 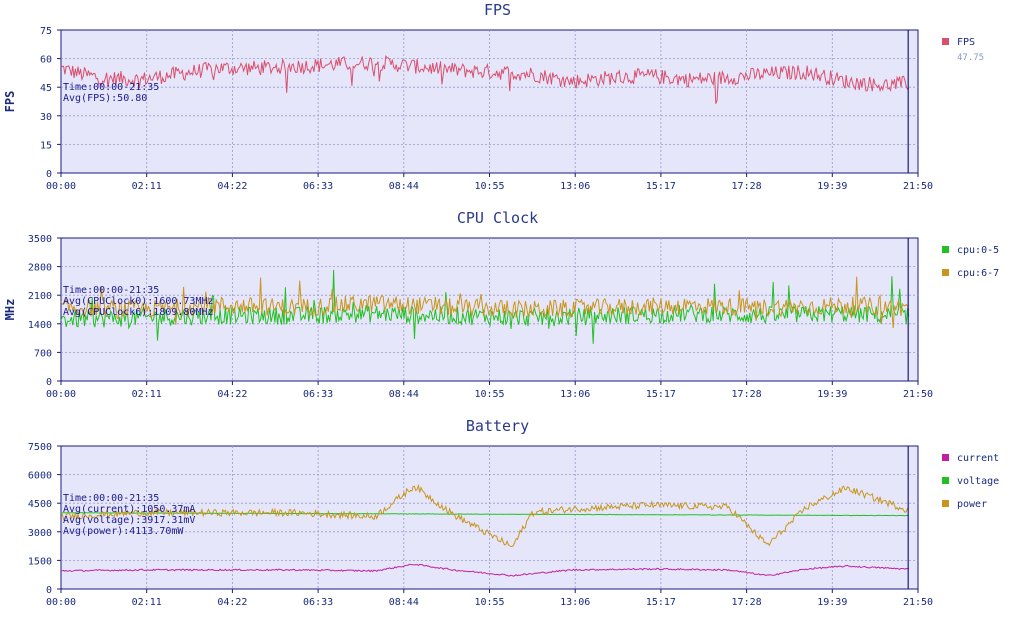 What do you see at coordinates (40, 268) in the screenshot?
I see `y-tick-label: 2800` at bounding box center [40, 268].